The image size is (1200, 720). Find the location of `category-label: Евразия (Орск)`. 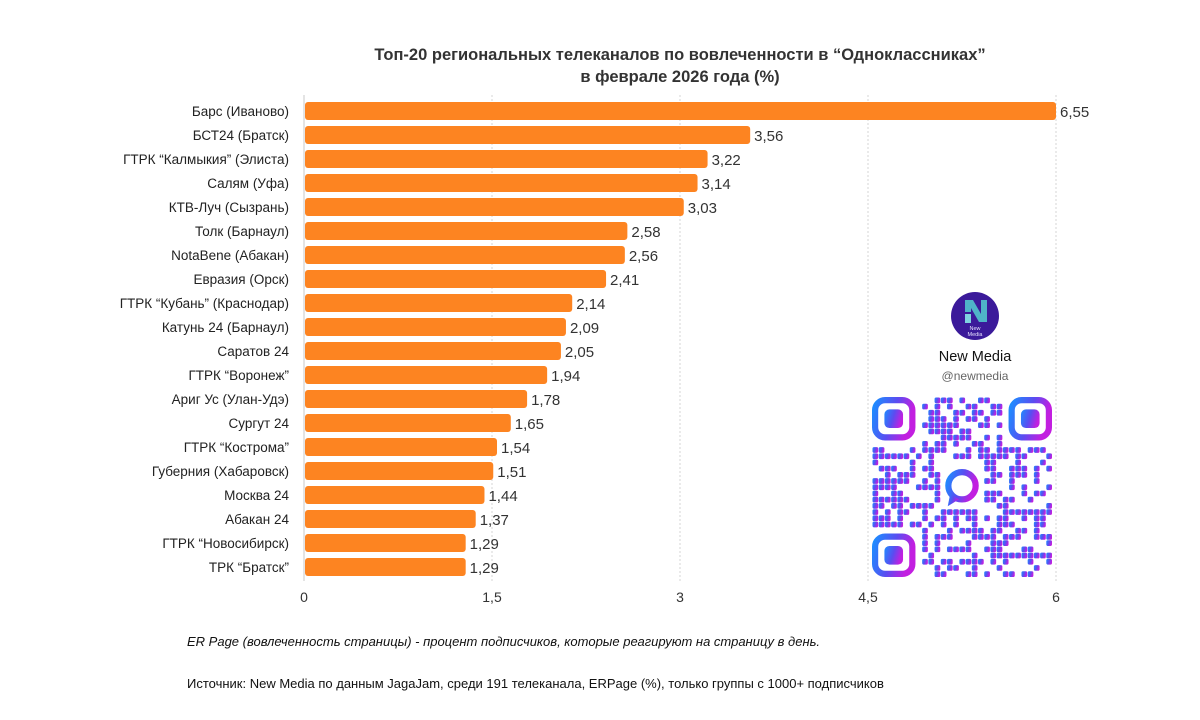

category-label: Евразия (Орск) is located at coordinates (242, 279).